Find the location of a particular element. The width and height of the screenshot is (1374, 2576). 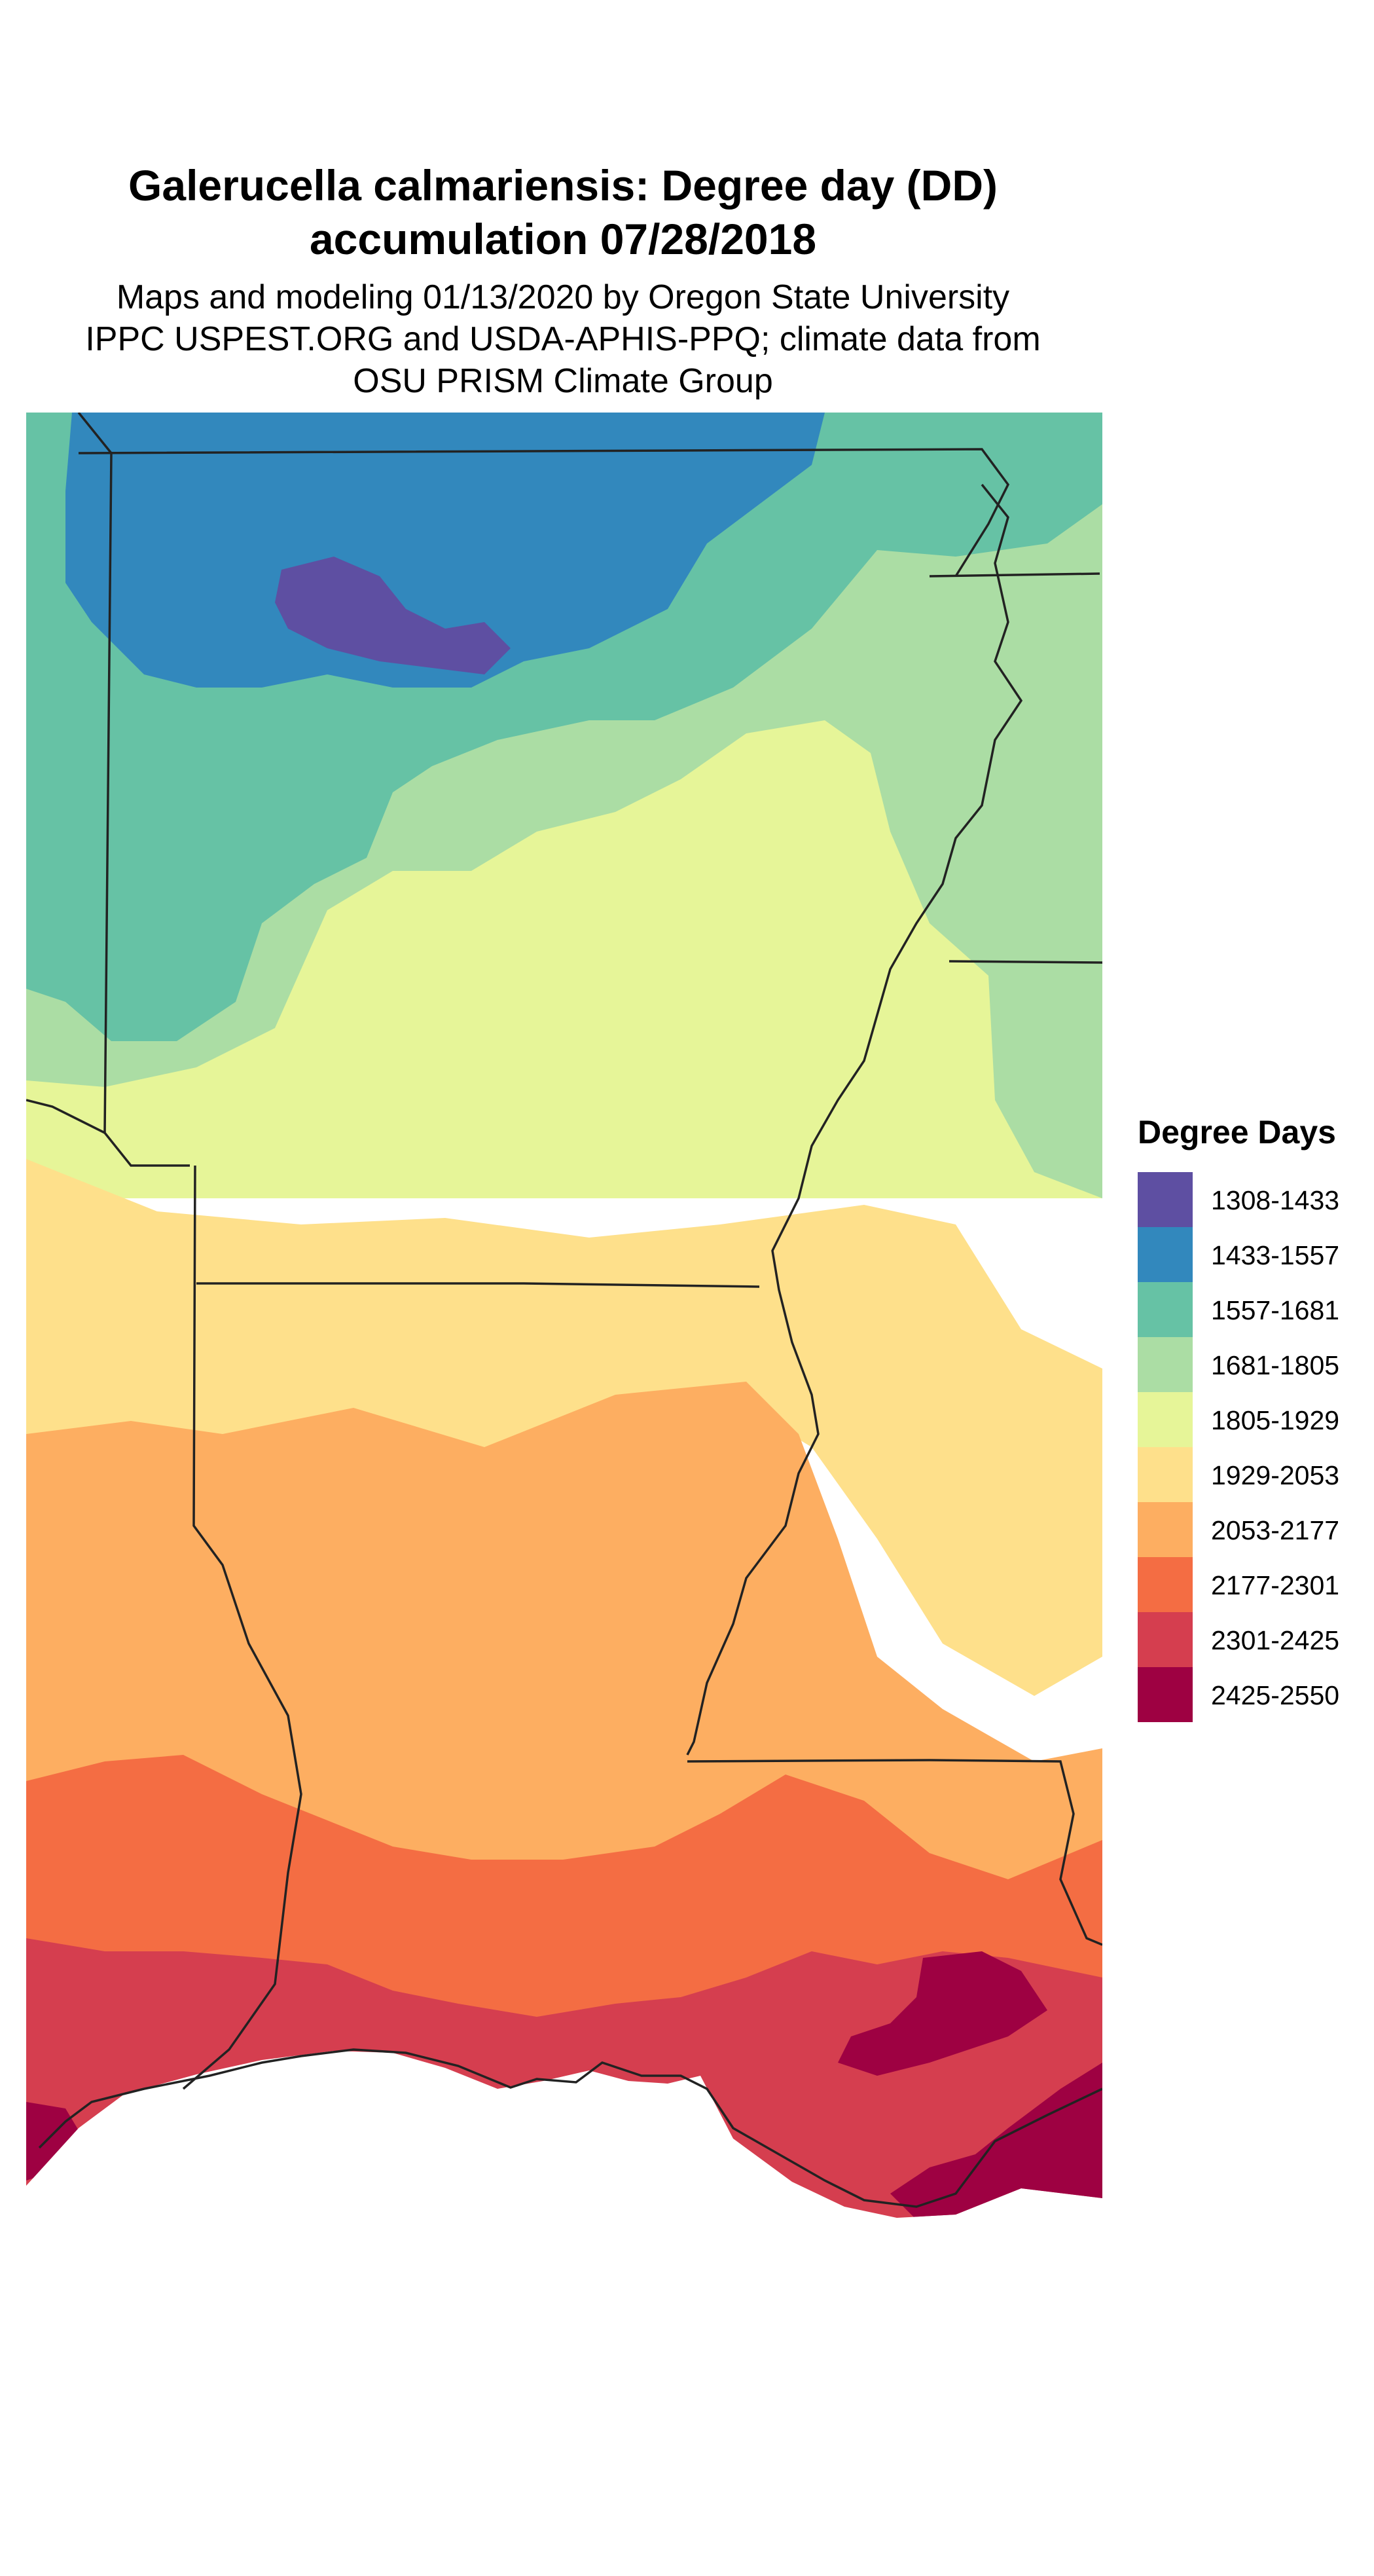

legend-label: 1557-1681 is located at coordinates (1275, 1310).